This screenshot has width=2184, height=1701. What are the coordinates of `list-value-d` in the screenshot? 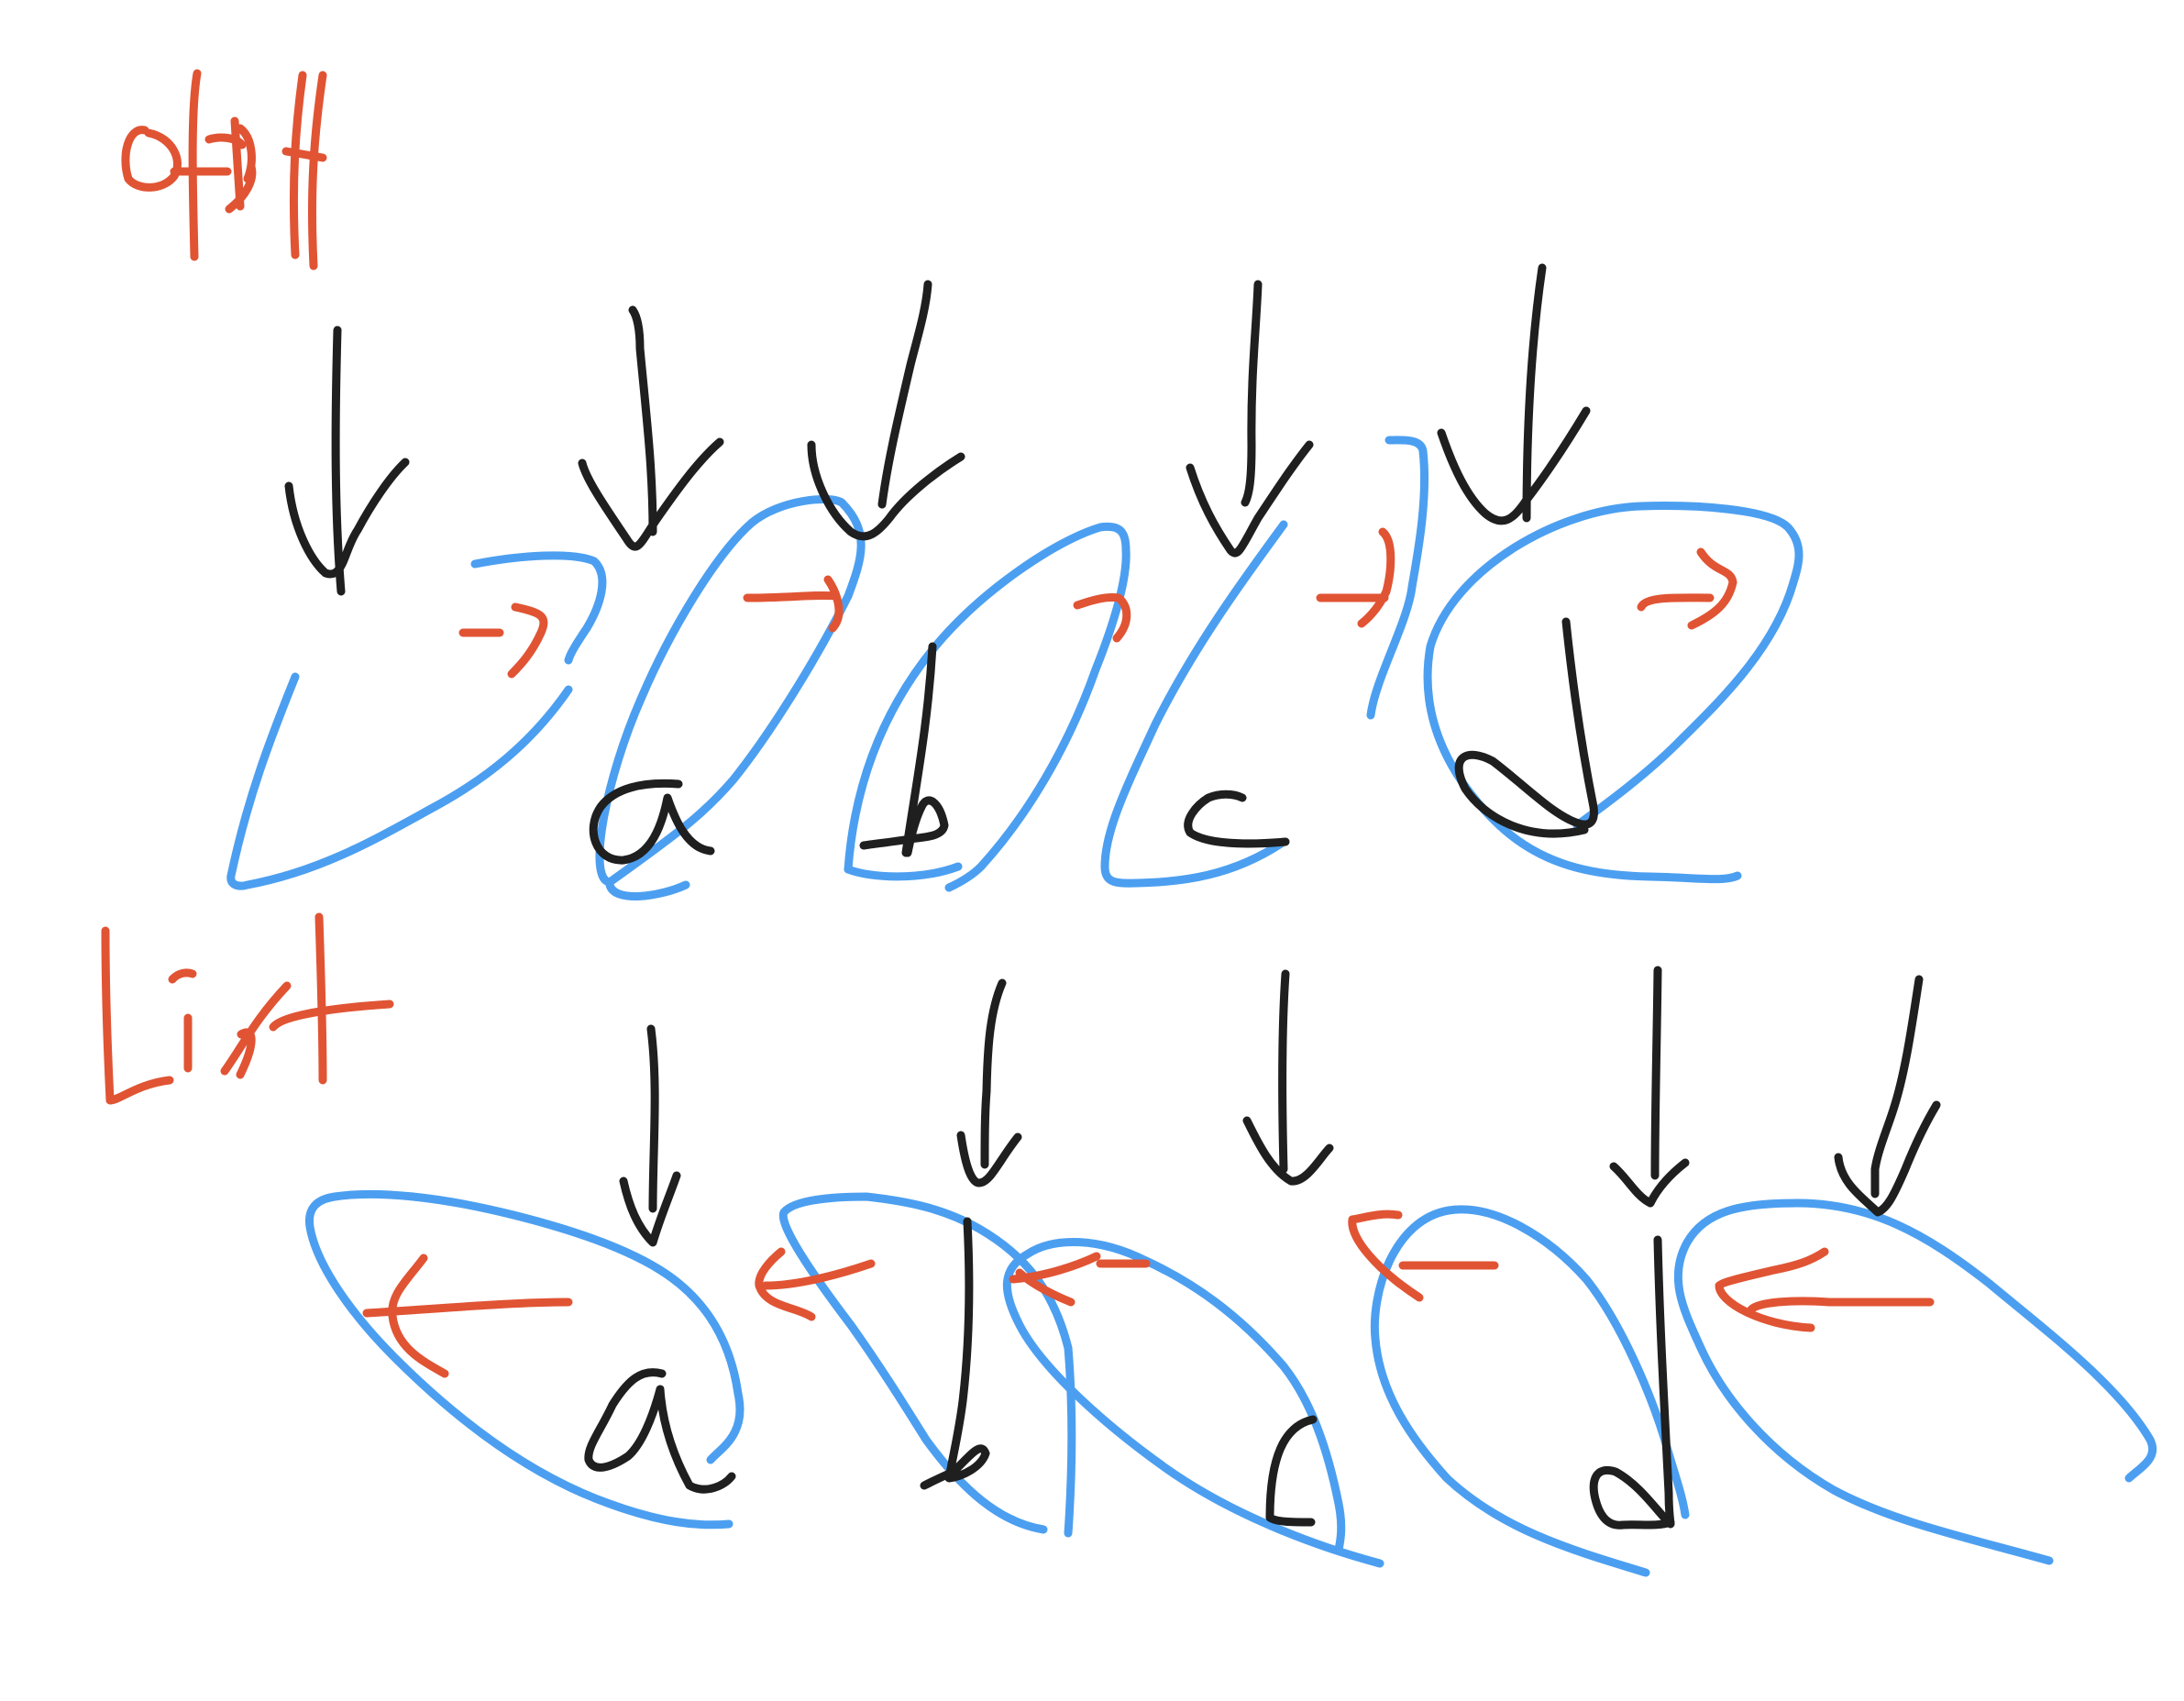 It's located at (1632, 1382).